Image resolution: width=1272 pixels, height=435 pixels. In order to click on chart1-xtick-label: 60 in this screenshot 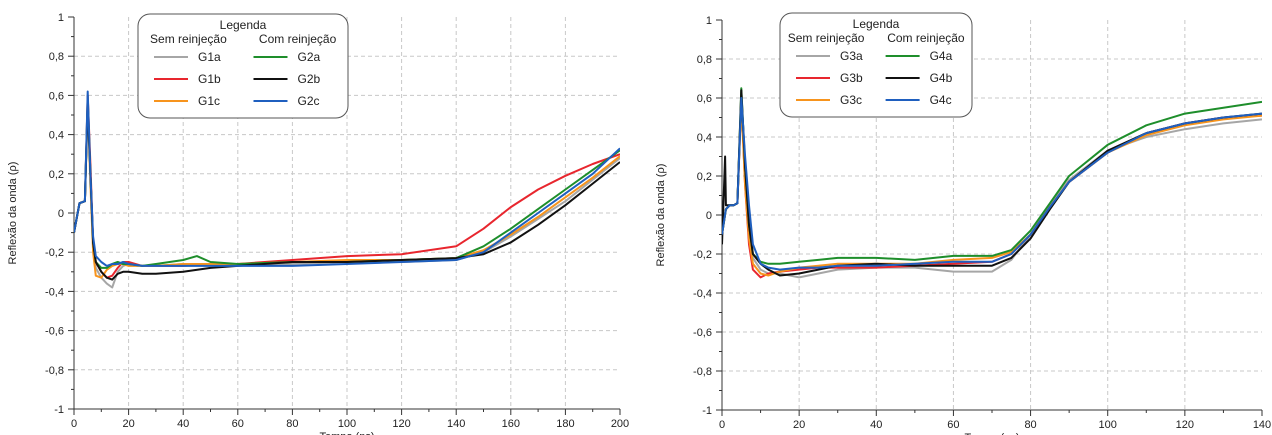, I will do `click(953, 425)`.